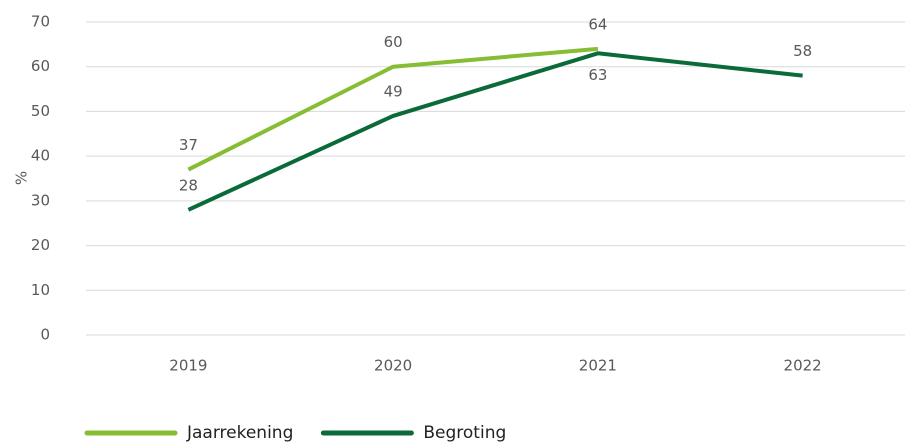  What do you see at coordinates (188, 145) in the screenshot?
I see `data-label: 37` at bounding box center [188, 145].